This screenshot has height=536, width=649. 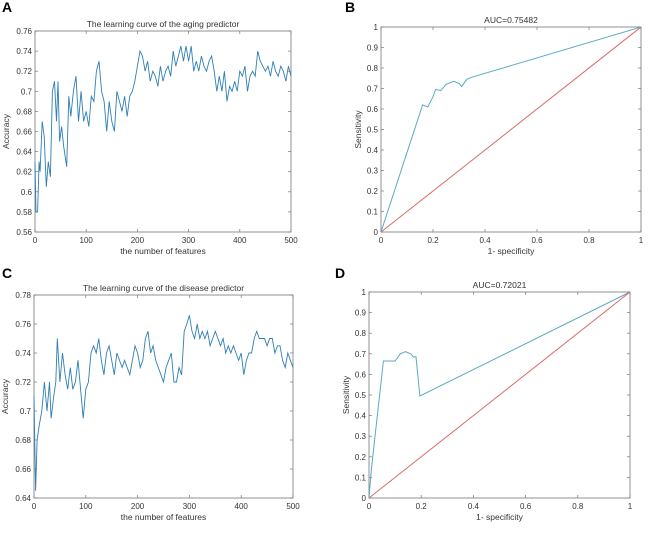 I want to click on y-tick-label: 0.62, so click(x=24, y=172).